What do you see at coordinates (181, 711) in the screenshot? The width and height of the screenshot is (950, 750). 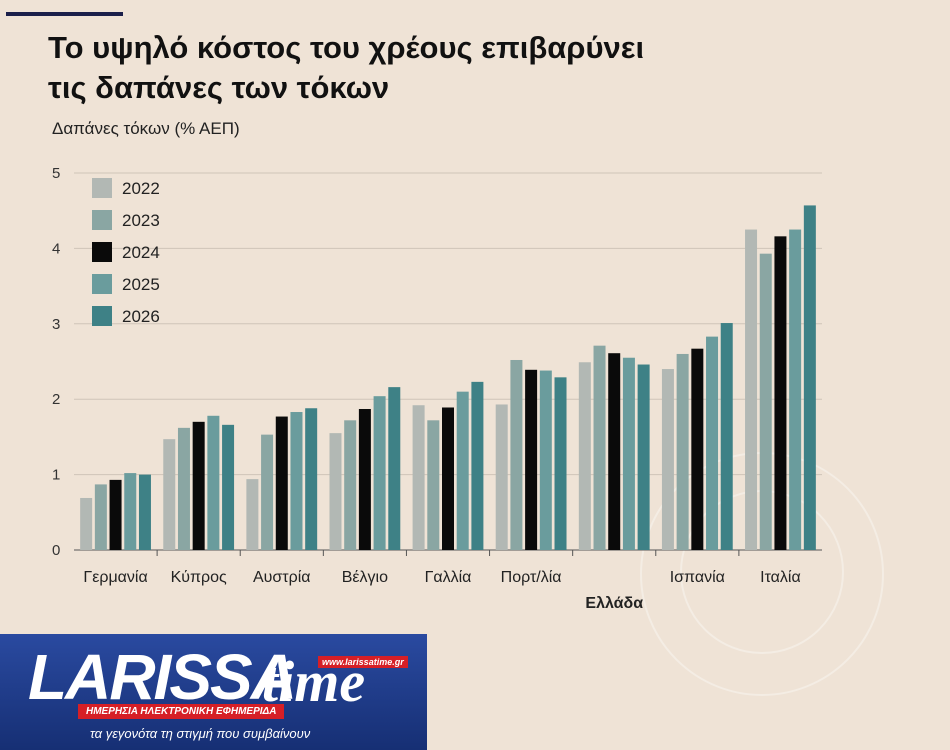 I see `logo-strip: ΗΜΕΡΗΣΙΑ ΗΛΕΚΤΡΟΝΙΚΗ ΕΦΗΜΕΡΙΔΑ` at bounding box center [181, 711].